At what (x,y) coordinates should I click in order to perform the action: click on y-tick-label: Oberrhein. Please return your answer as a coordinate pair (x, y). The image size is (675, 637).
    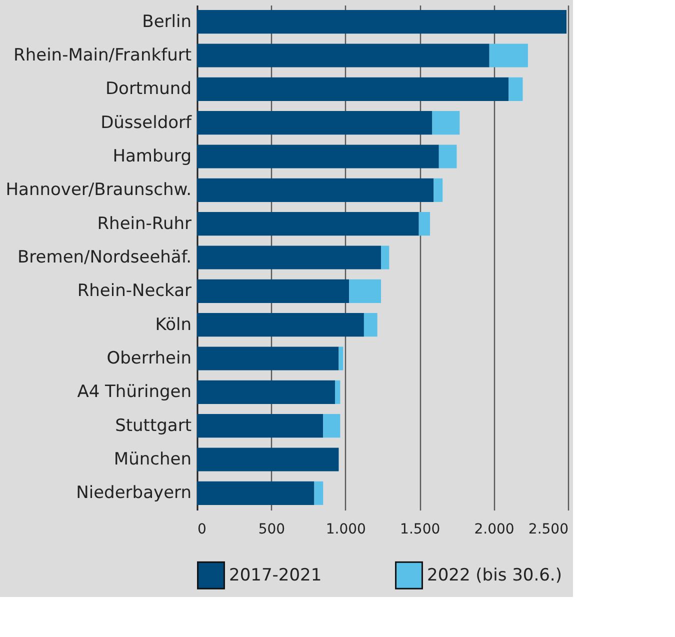
    Looking at the image, I should click on (149, 358).